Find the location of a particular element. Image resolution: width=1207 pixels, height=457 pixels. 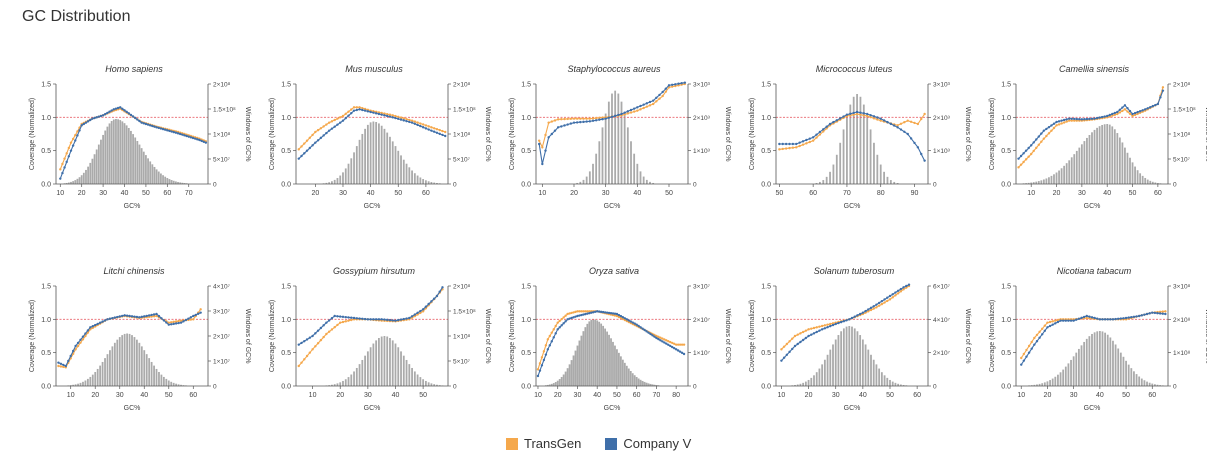

y-tick-label: 1.5 is located at coordinates (286, 85).